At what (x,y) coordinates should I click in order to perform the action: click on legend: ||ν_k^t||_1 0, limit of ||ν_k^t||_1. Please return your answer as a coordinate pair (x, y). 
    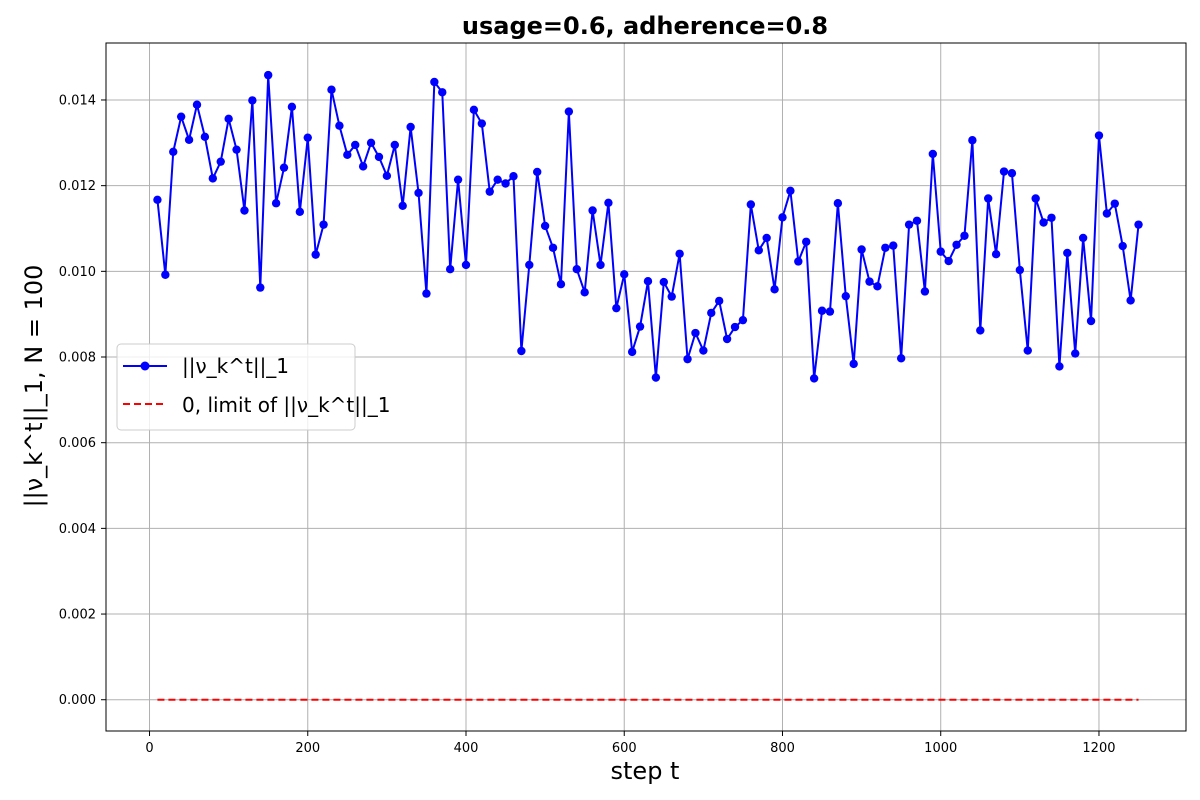
    Looking at the image, I should click on (253, 387).